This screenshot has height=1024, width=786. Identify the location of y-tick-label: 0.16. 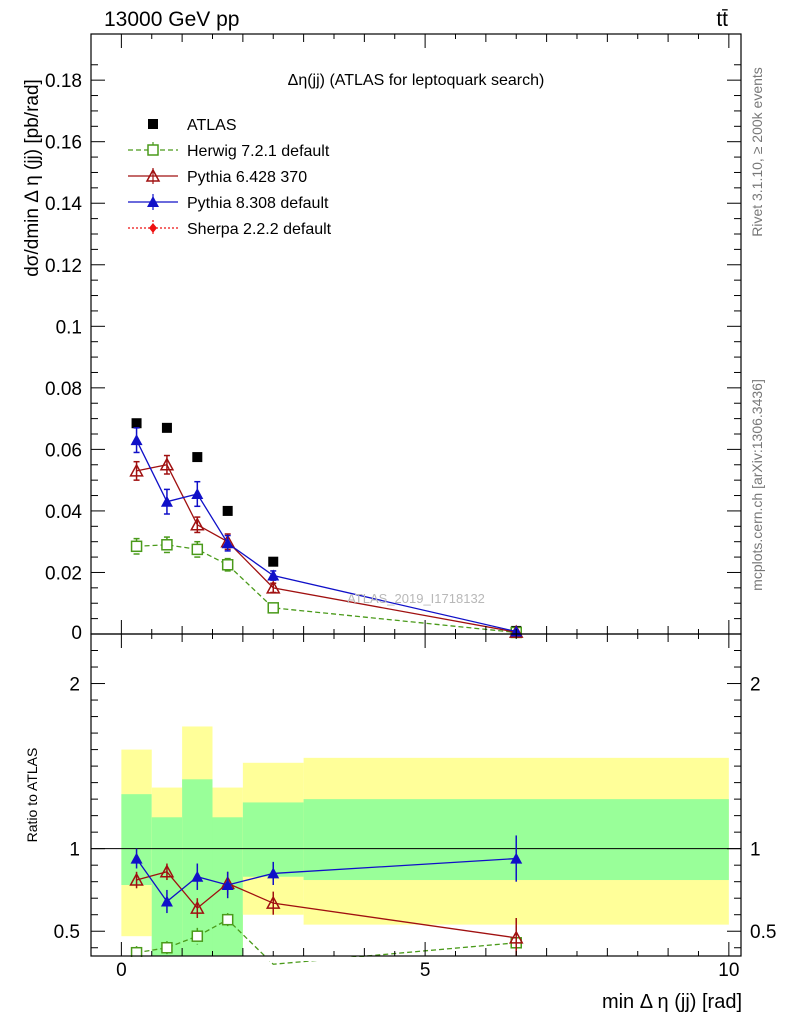
(63, 143).